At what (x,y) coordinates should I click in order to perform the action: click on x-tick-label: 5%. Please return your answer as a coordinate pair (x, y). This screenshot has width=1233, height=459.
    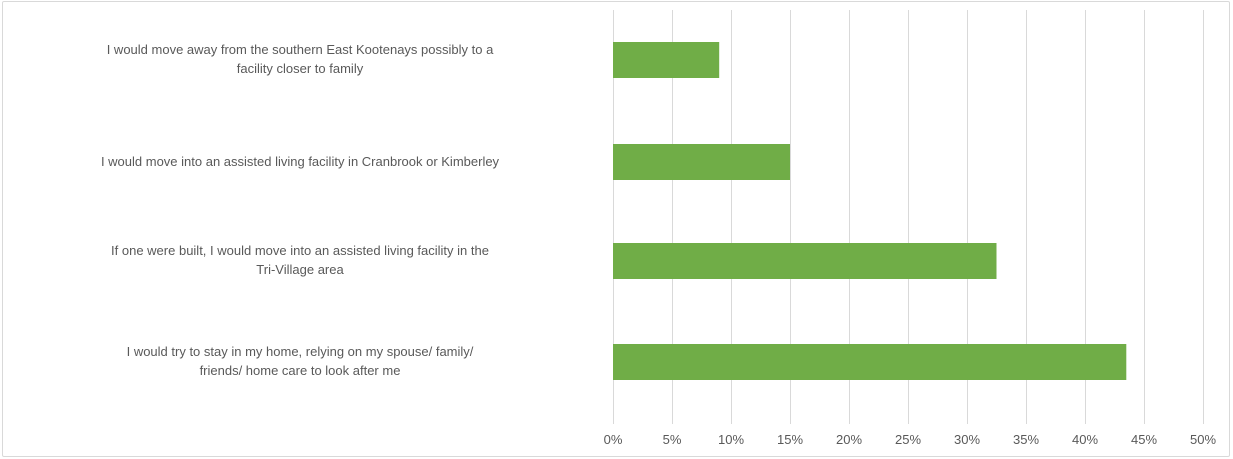
    Looking at the image, I should click on (672, 439).